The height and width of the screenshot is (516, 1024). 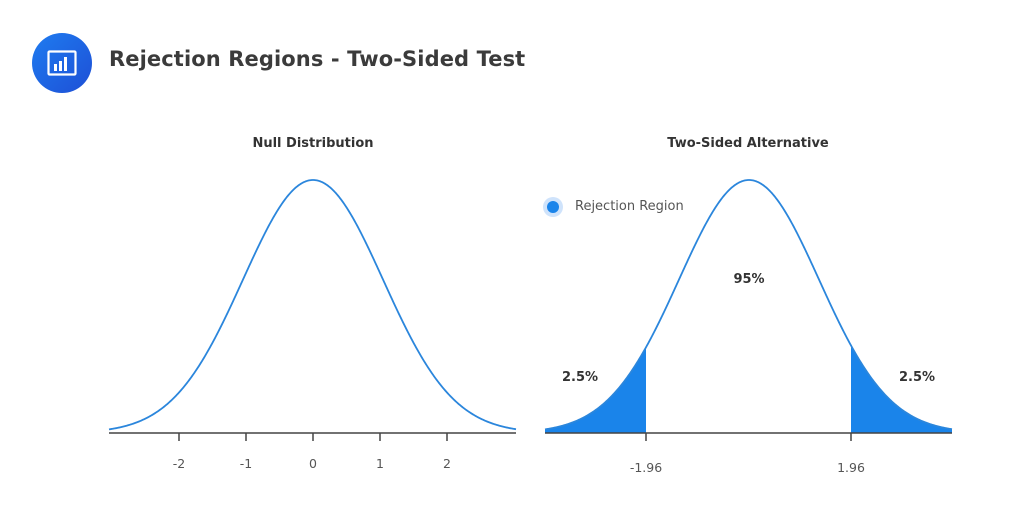 I want to click on right-tail-area-label: 2.5%, so click(x=917, y=377).